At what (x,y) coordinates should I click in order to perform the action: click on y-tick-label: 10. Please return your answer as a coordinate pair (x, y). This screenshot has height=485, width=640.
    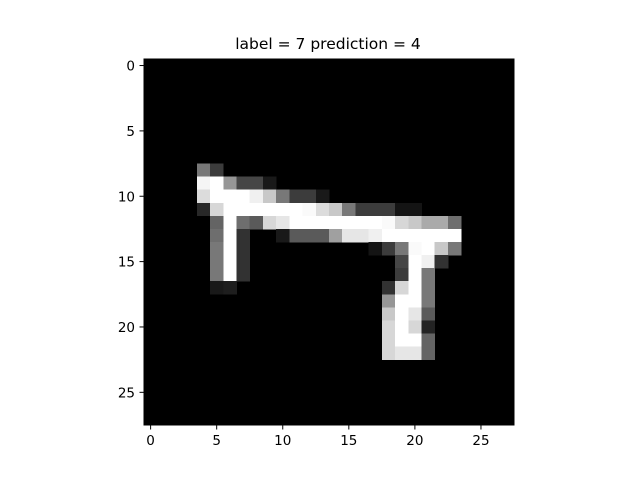
    Looking at the image, I should click on (126, 197).